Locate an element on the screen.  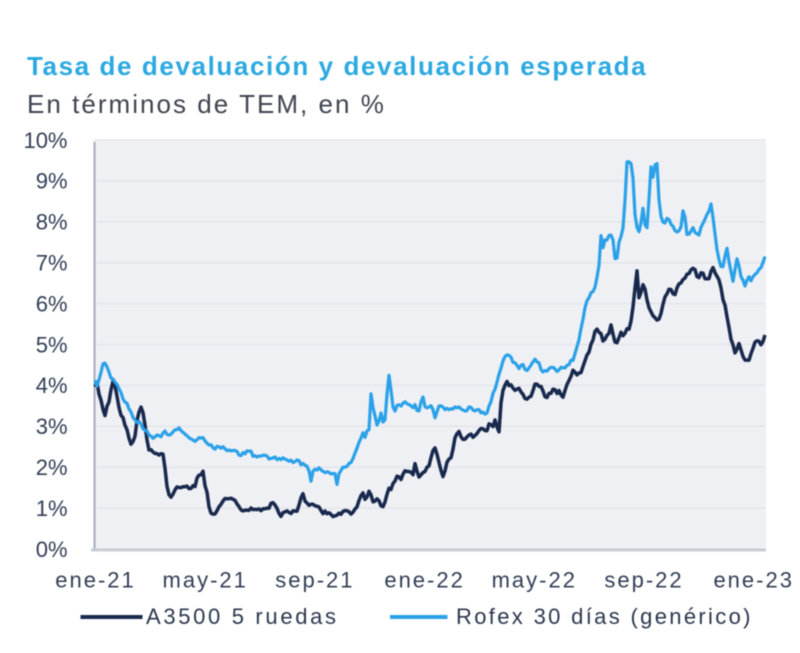
svg-text: 8% is located at coordinates (52, 222).